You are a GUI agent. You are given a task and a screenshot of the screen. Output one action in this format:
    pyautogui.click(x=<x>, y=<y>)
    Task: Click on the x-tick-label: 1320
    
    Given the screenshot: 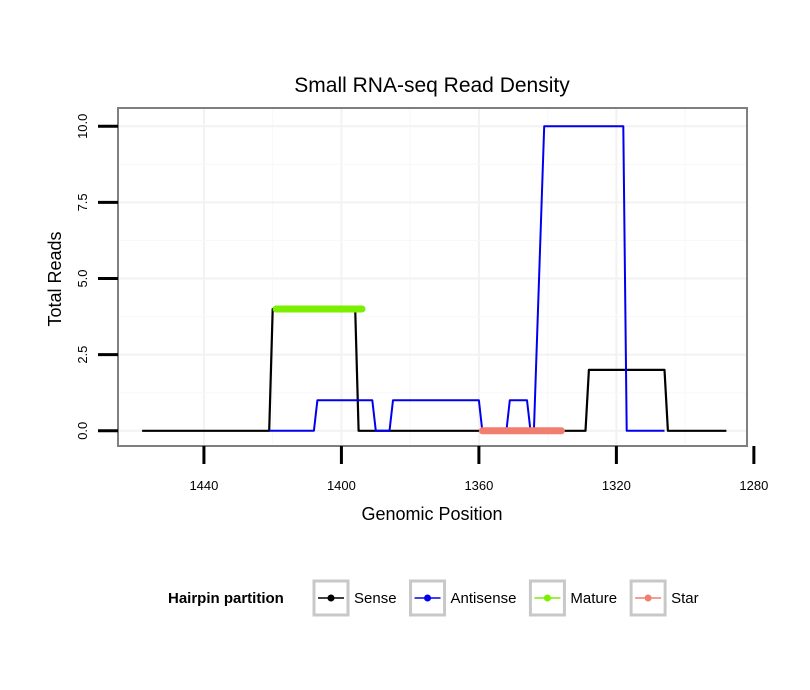 What is the action you would take?
    pyautogui.click(x=616, y=485)
    